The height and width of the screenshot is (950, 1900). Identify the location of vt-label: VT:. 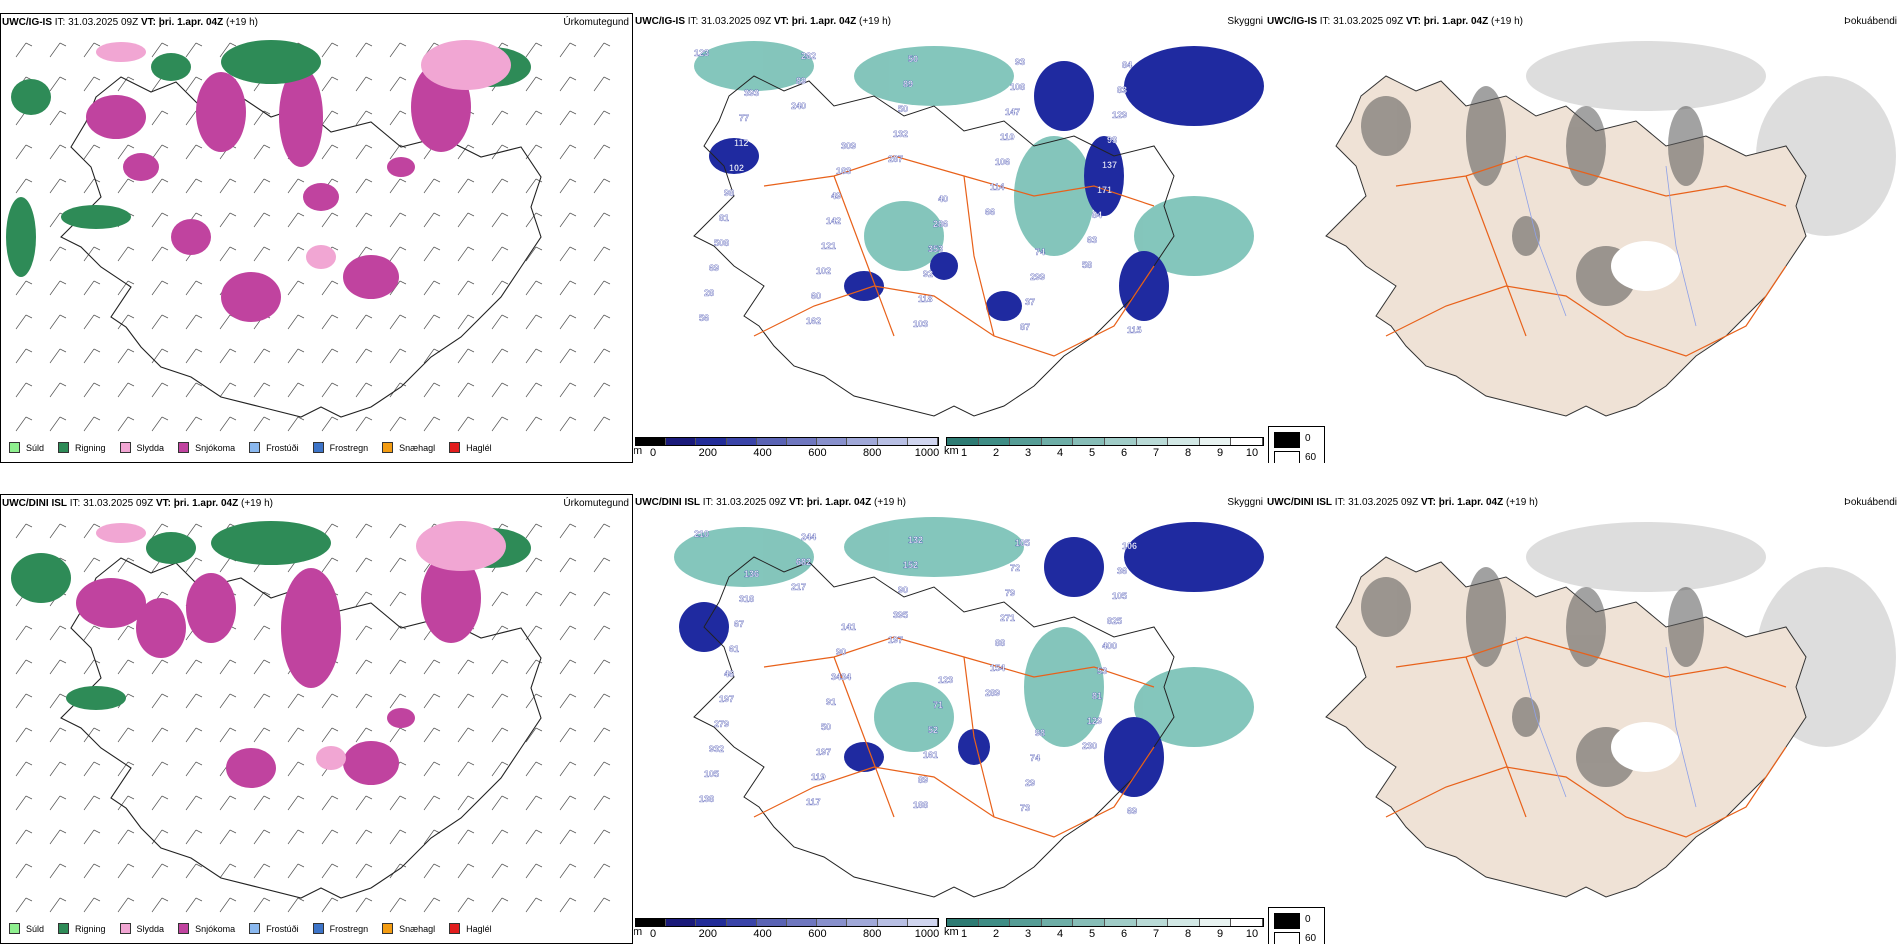
(163, 503).